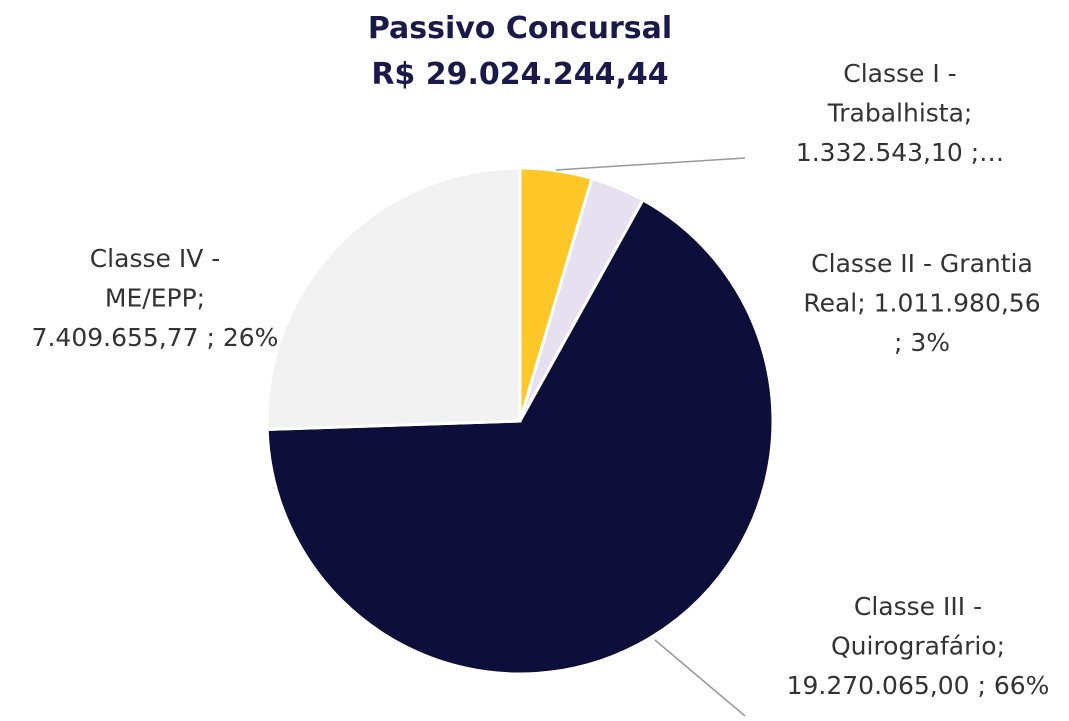  What do you see at coordinates (520, 28) in the screenshot?
I see `chart-title: Passivo Concursal` at bounding box center [520, 28].